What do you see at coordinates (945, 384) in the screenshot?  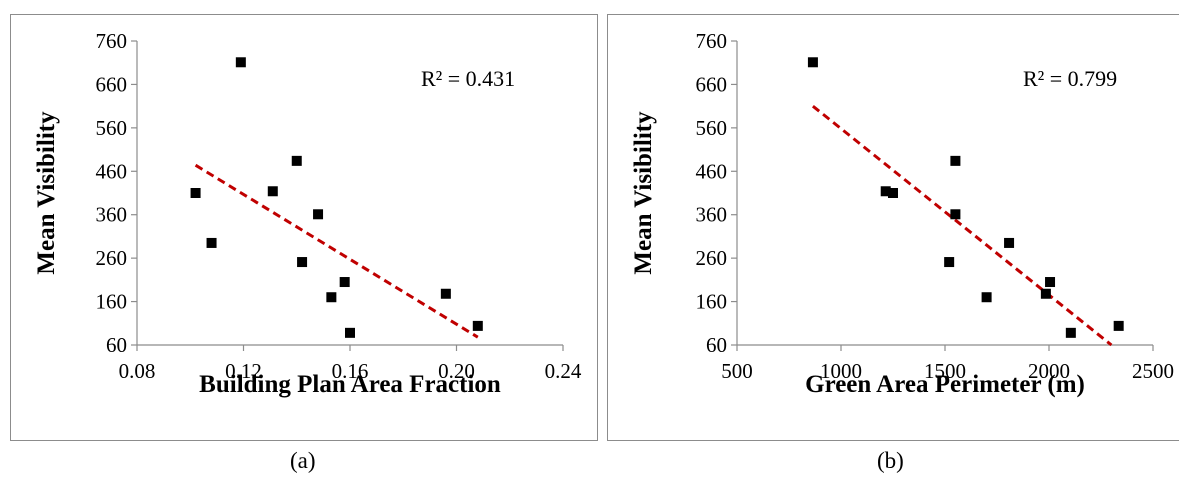 I see `x-axis-title: Green Area Perimeter (m)` at bounding box center [945, 384].